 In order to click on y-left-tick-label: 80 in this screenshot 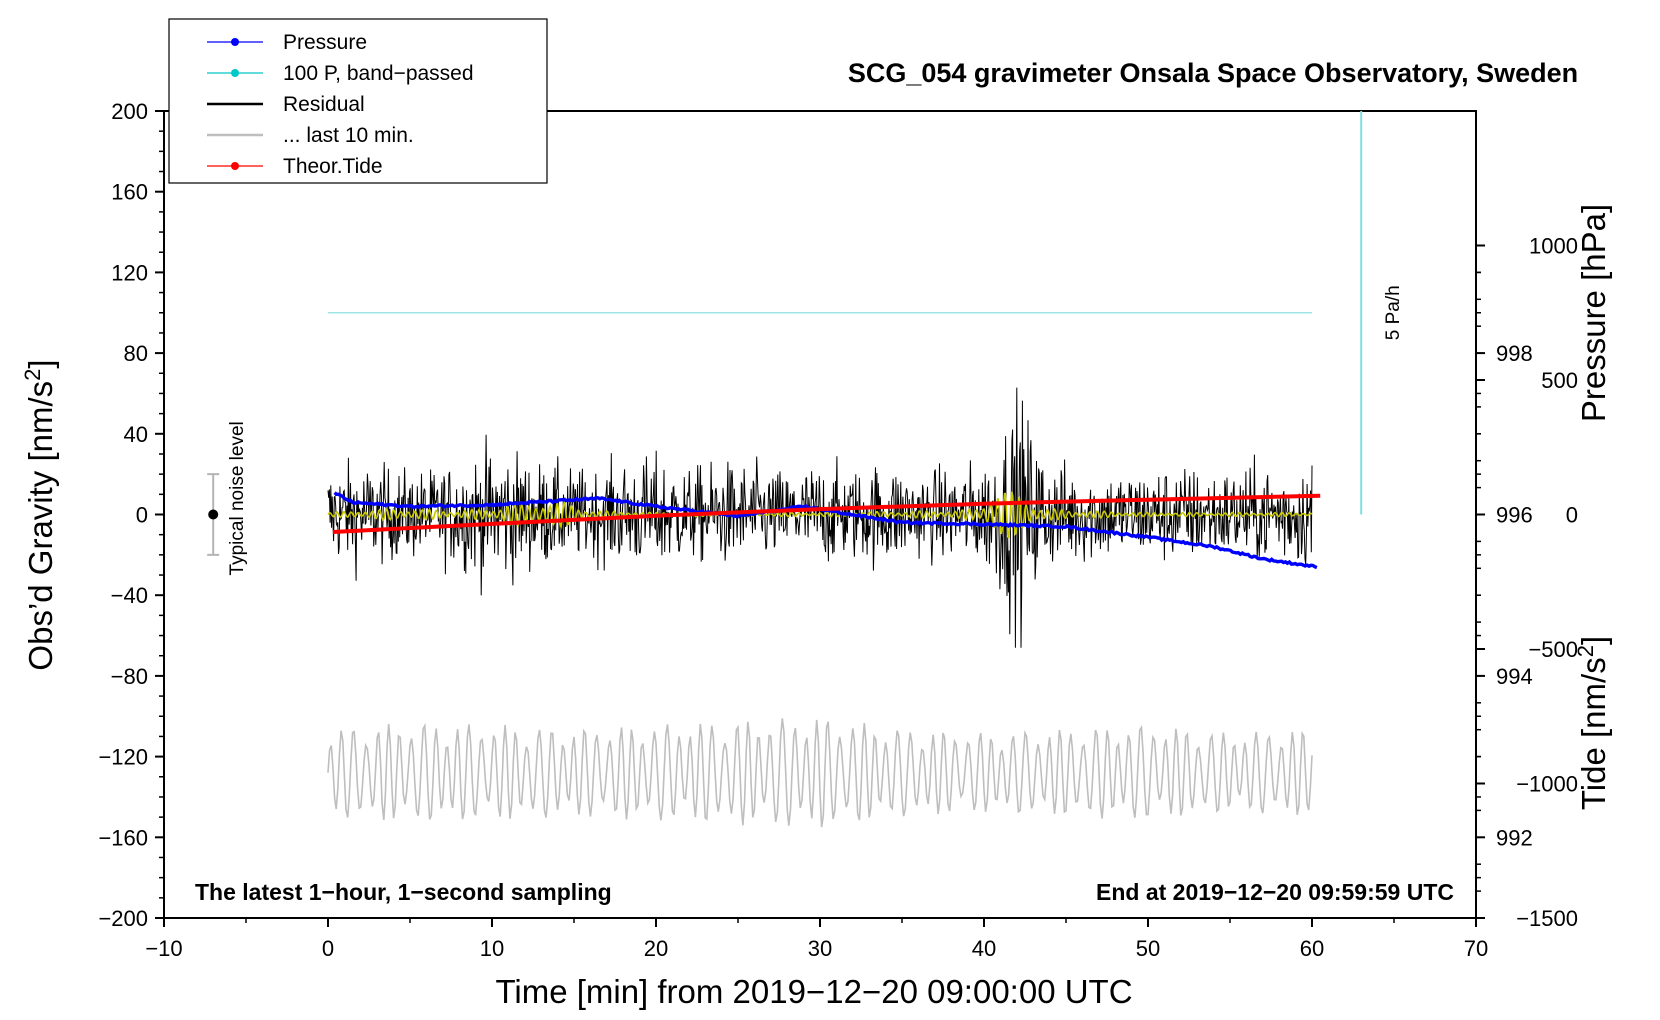, I will do `click(136, 353)`.